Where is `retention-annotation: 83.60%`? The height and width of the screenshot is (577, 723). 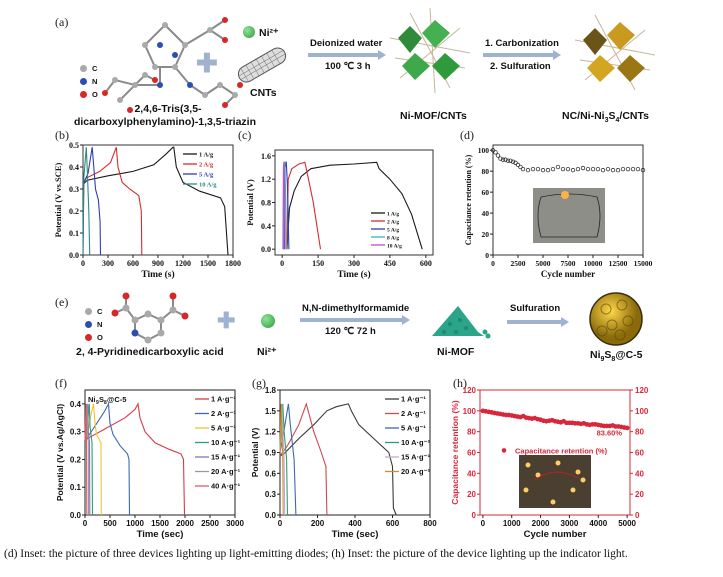
retention-annotation: 83.60% is located at coordinates (610, 433).